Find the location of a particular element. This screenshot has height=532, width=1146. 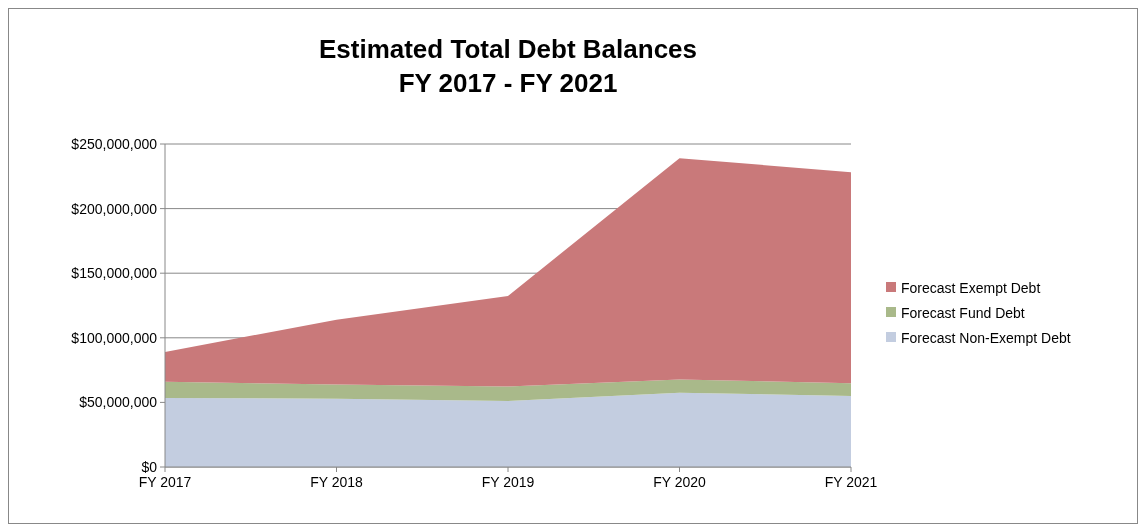

x-tick-label: FY 2017 is located at coordinates (165, 482).